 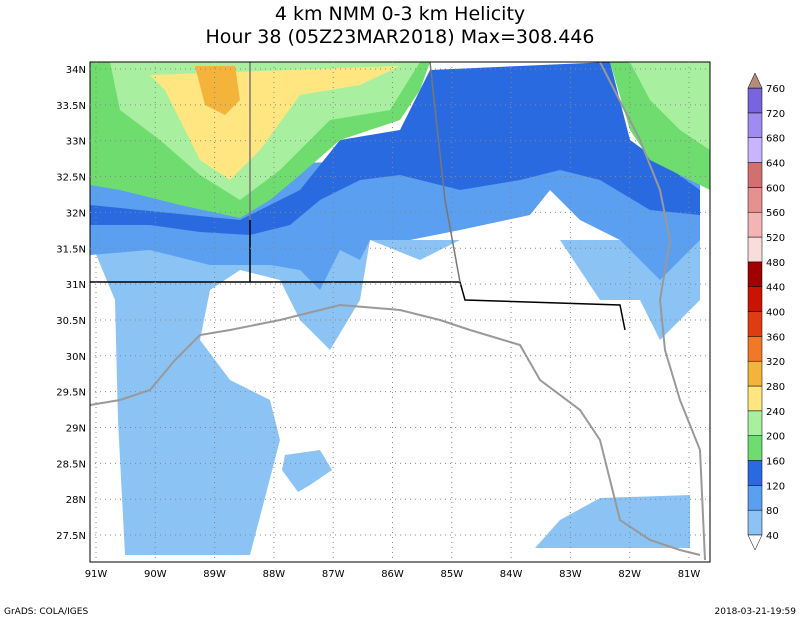 I want to click on lat-label: 27.5N, so click(x=71, y=536).